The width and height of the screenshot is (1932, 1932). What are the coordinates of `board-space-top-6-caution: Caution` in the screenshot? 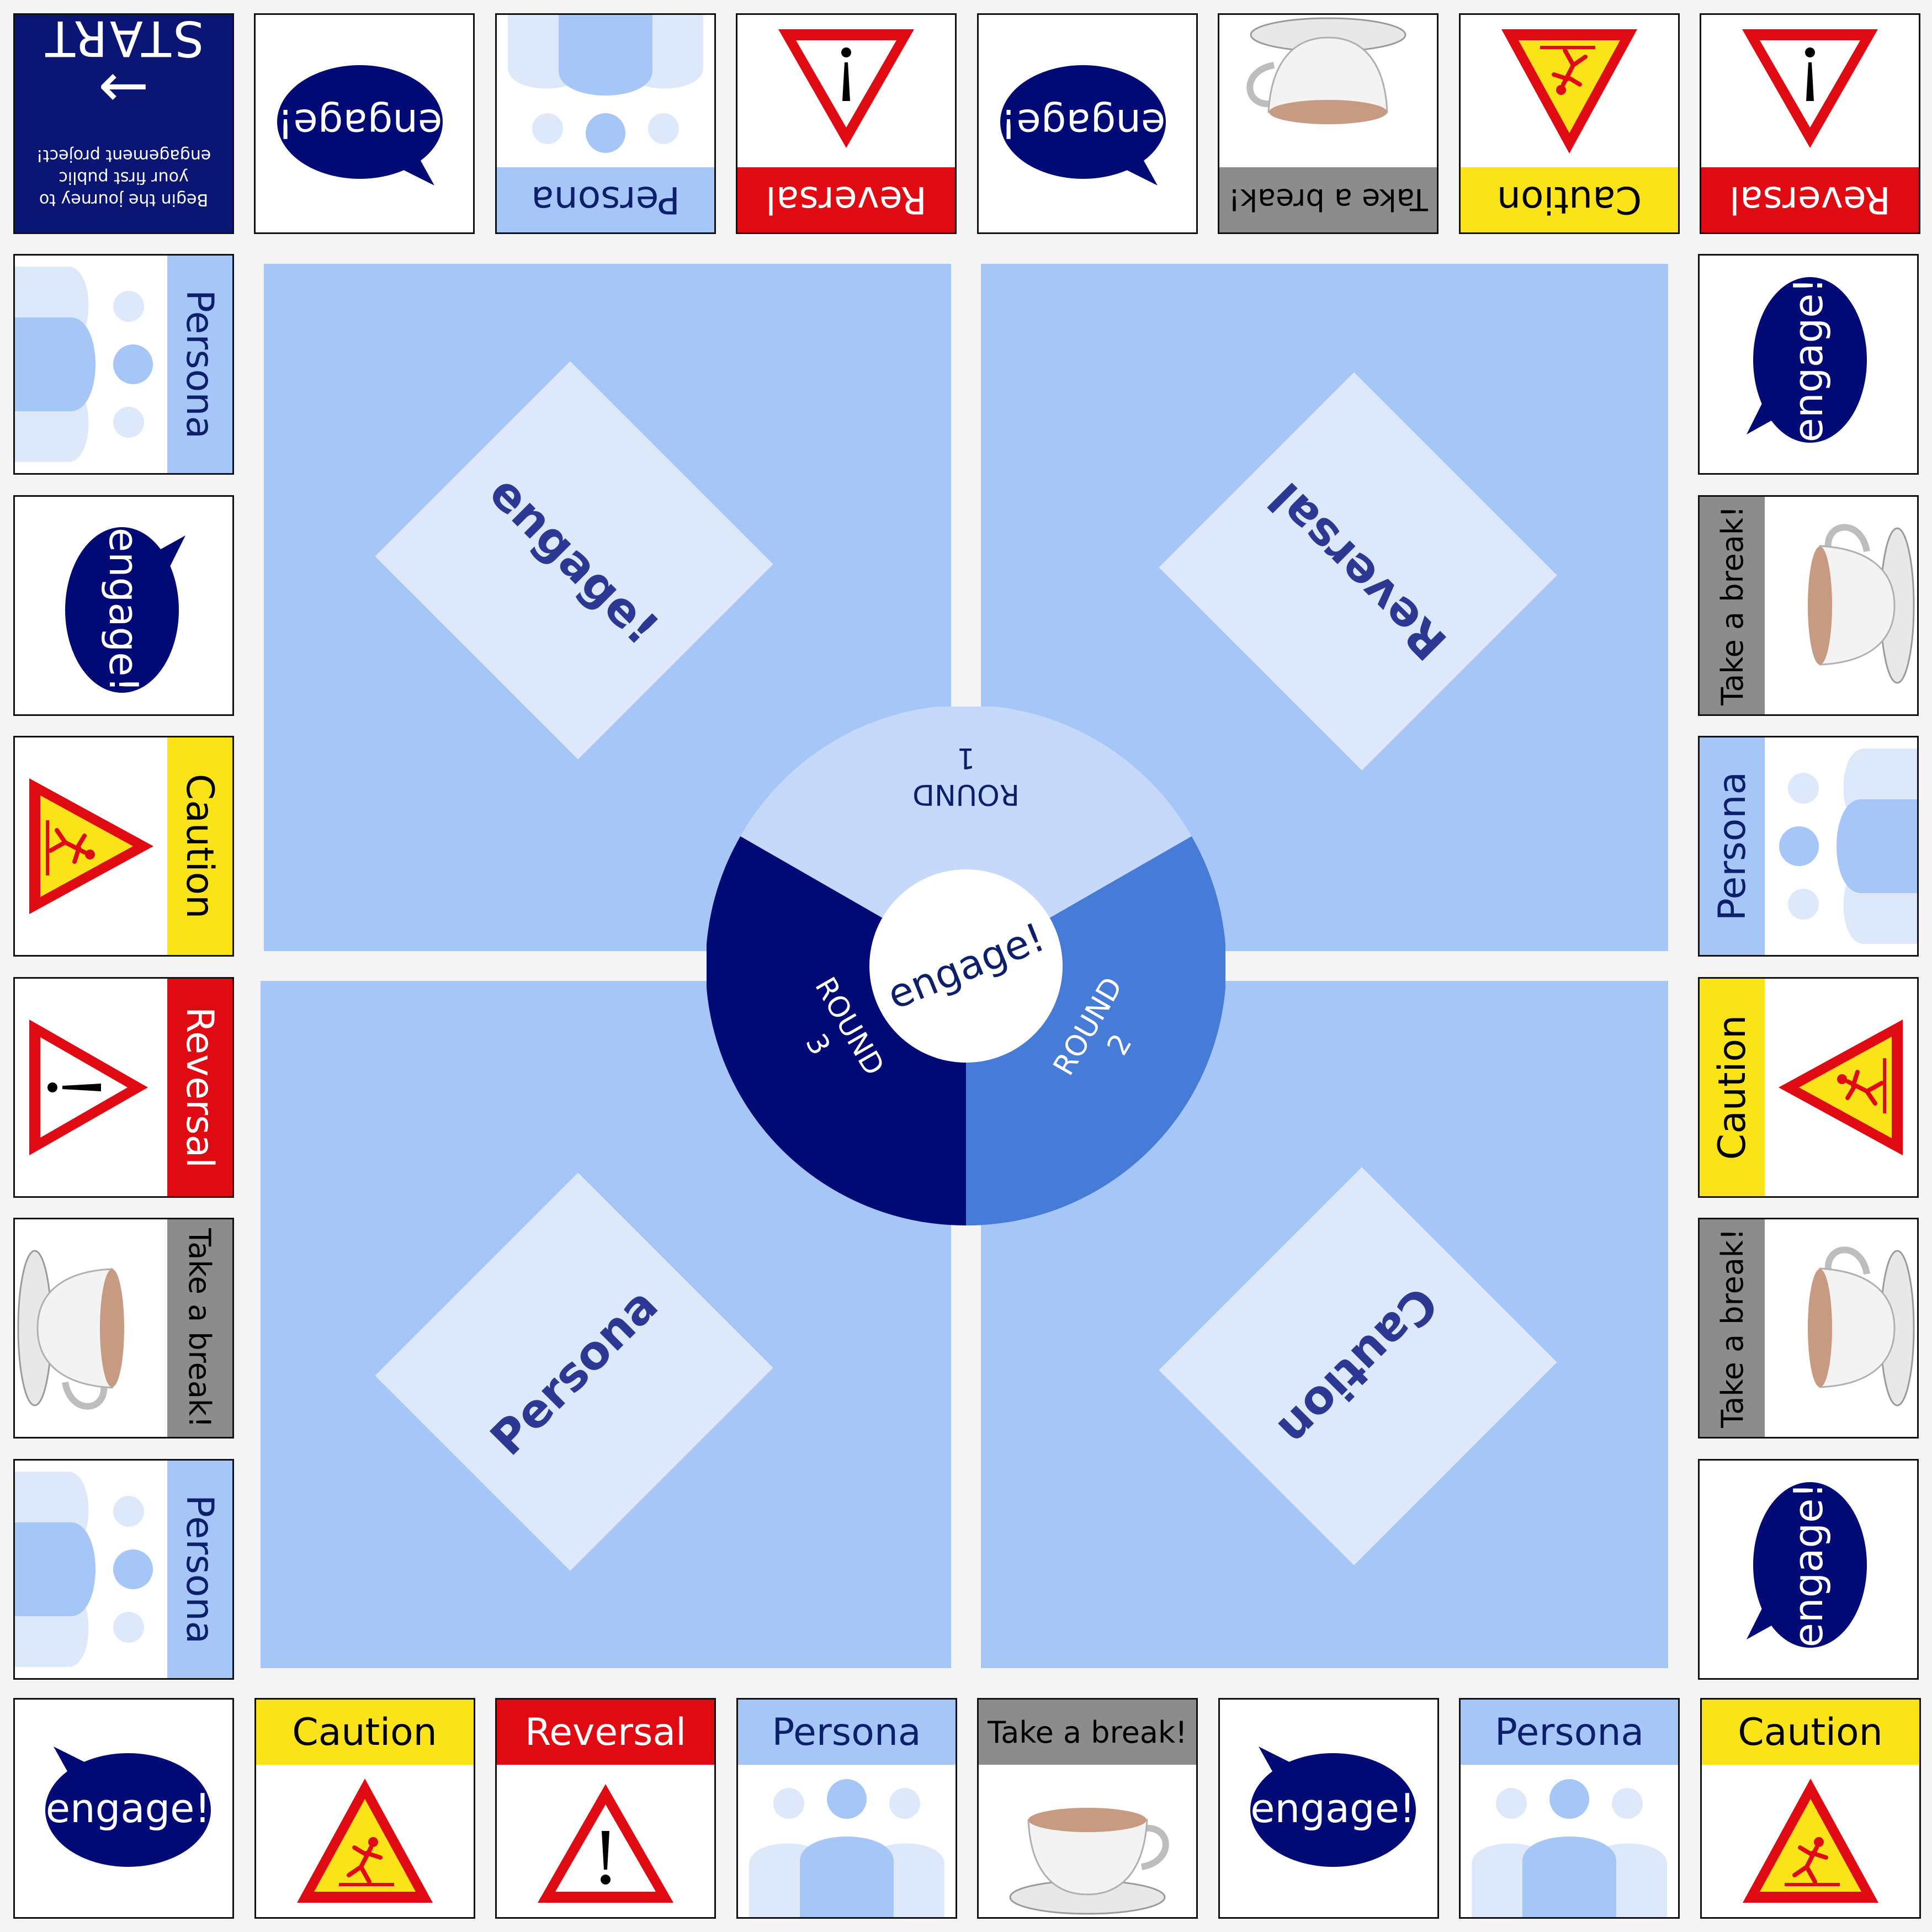 It's located at (1569, 124).